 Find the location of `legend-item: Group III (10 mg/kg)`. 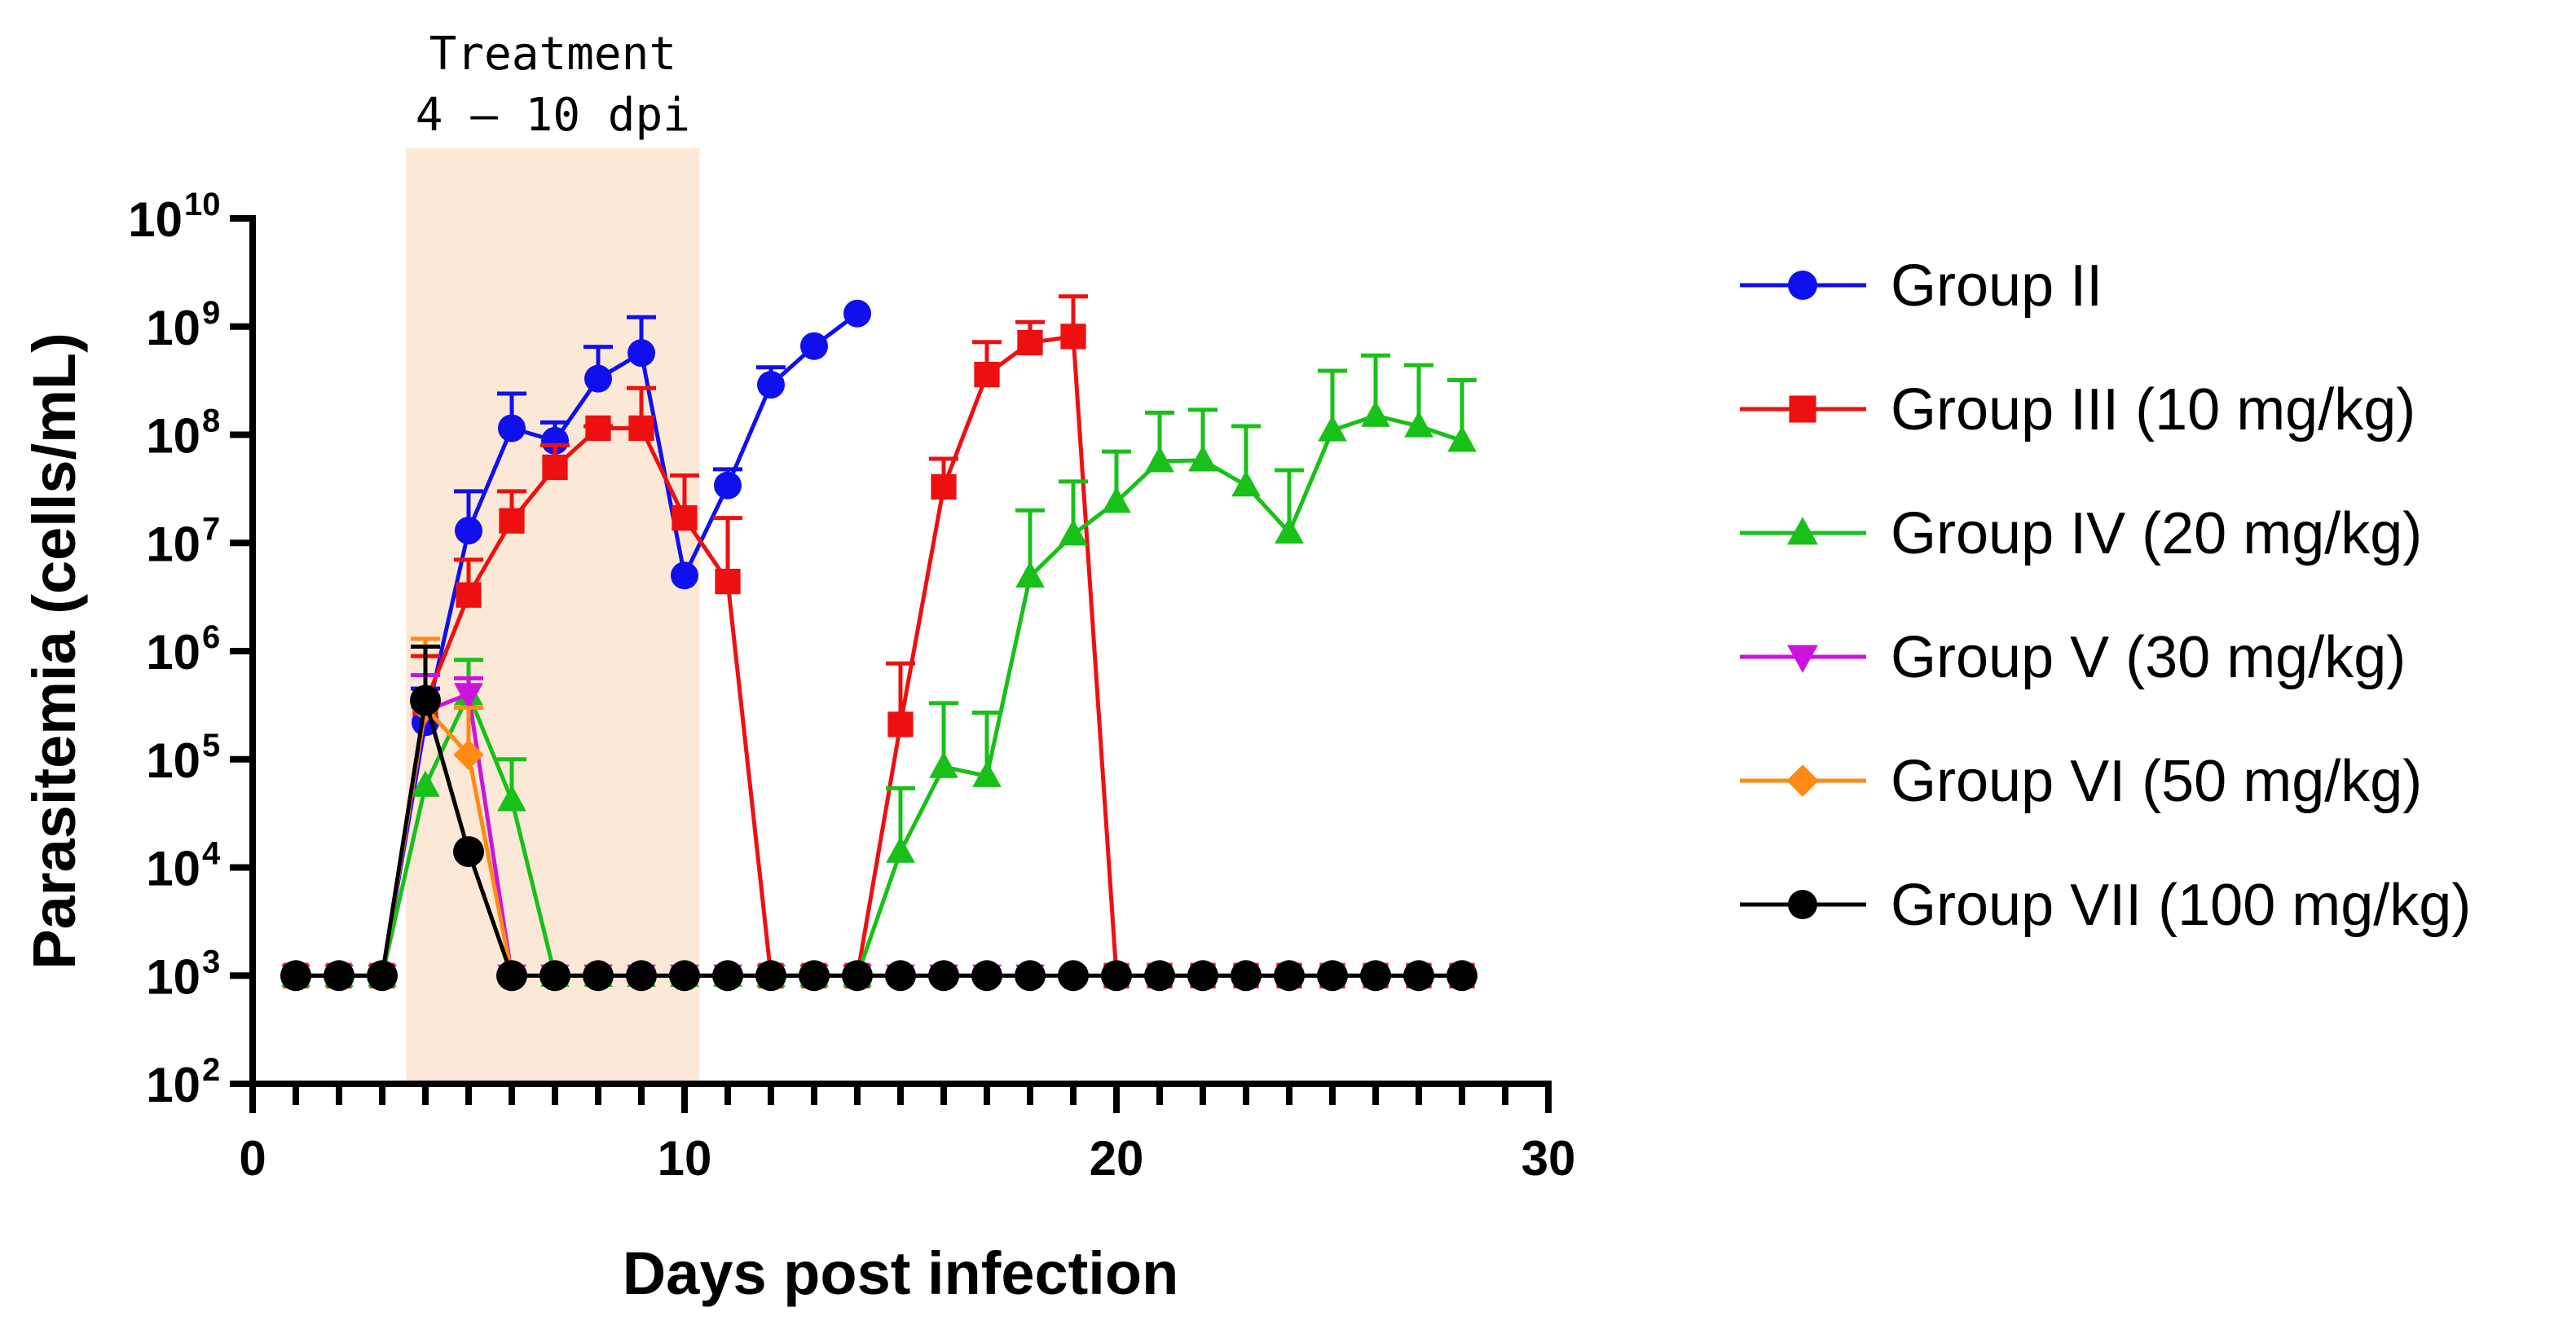

legend-item: Group III (10 mg/kg) is located at coordinates (2077, 410).